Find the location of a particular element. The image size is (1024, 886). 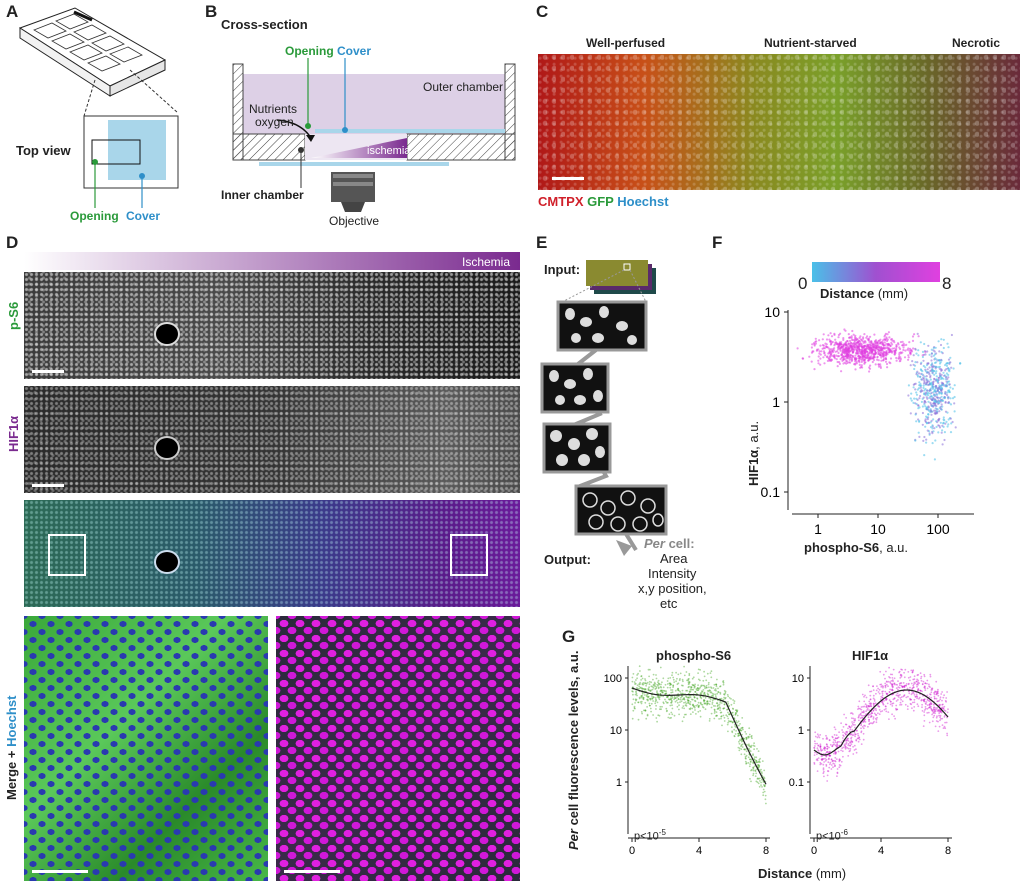

top-view-label: Top view is located at coordinates (43, 150).